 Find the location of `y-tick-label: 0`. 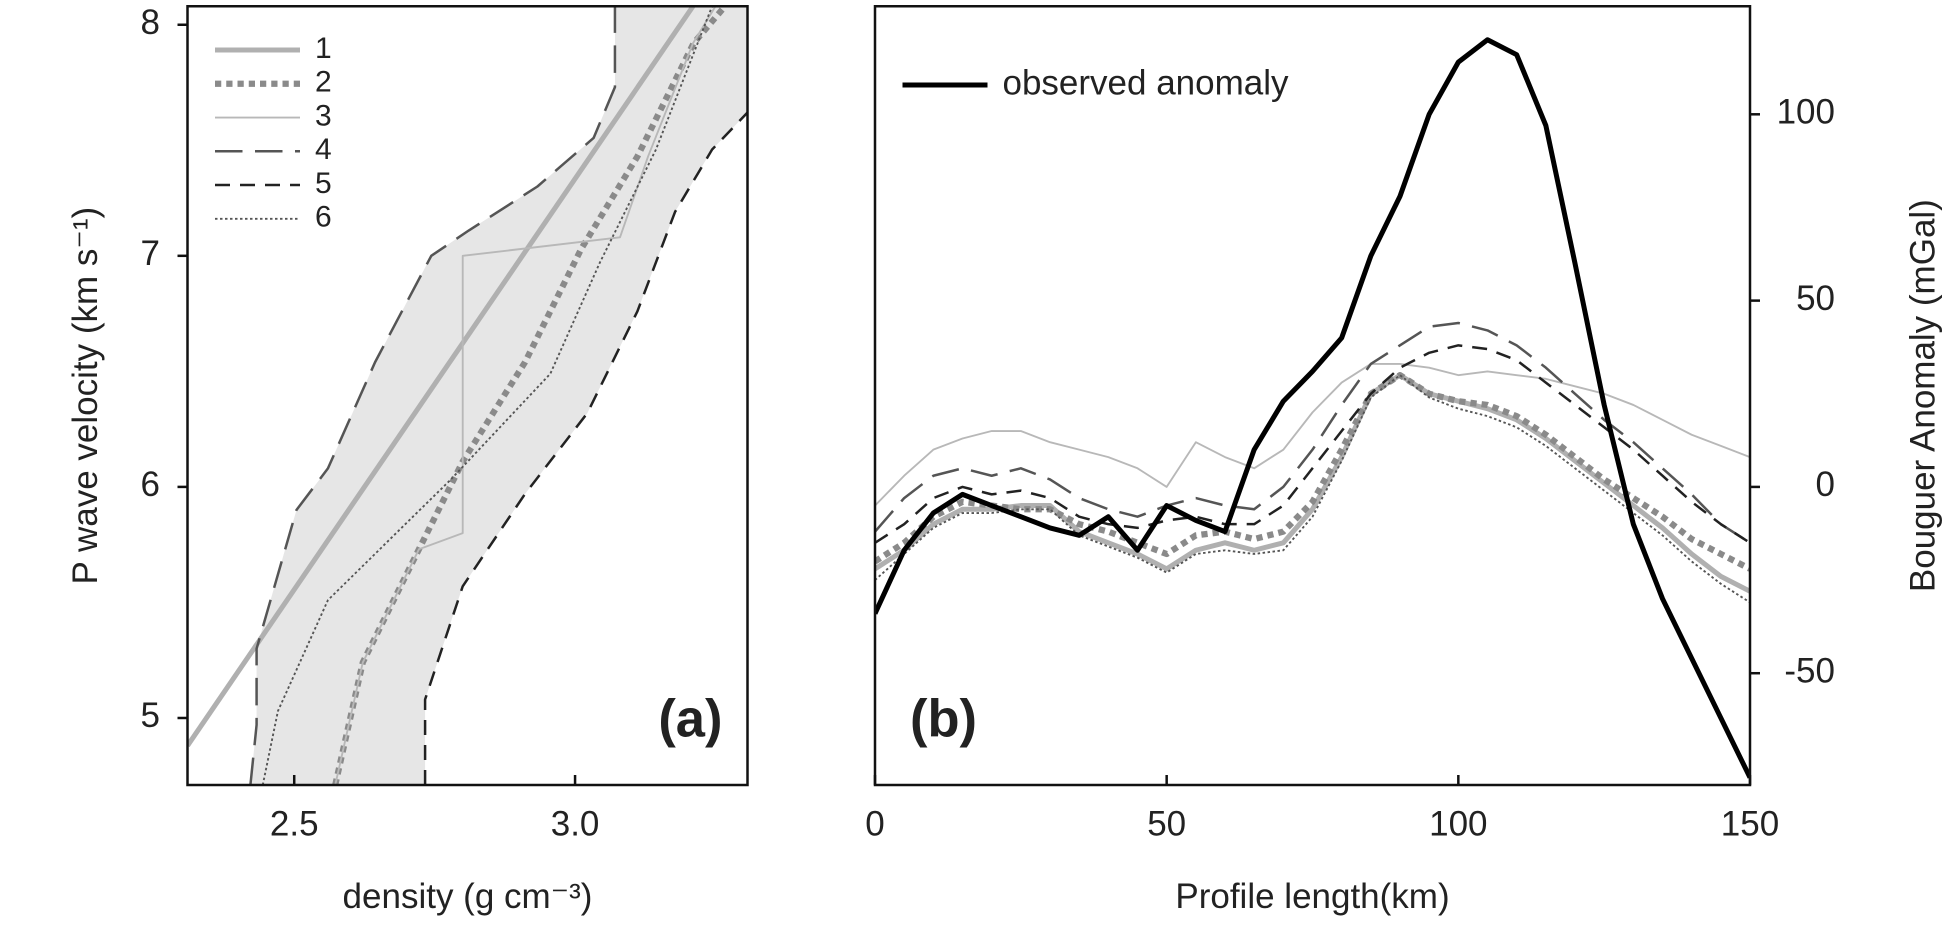

y-tick-label: 0 is located at coordinates (1825, 484).